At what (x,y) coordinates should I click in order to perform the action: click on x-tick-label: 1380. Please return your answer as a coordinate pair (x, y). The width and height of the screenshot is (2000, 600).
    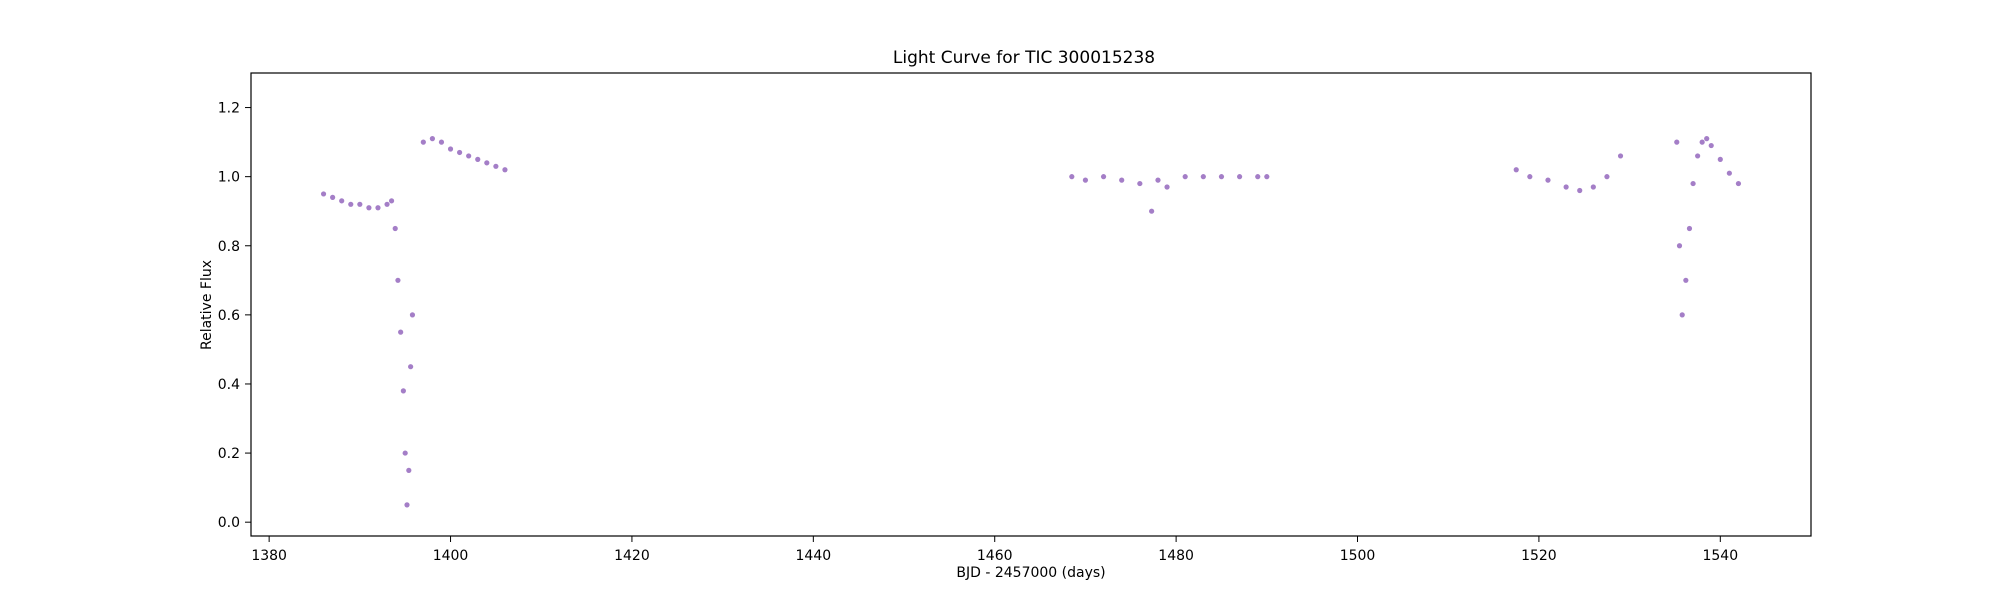
    Looking at the image, I should click on (269, 556).